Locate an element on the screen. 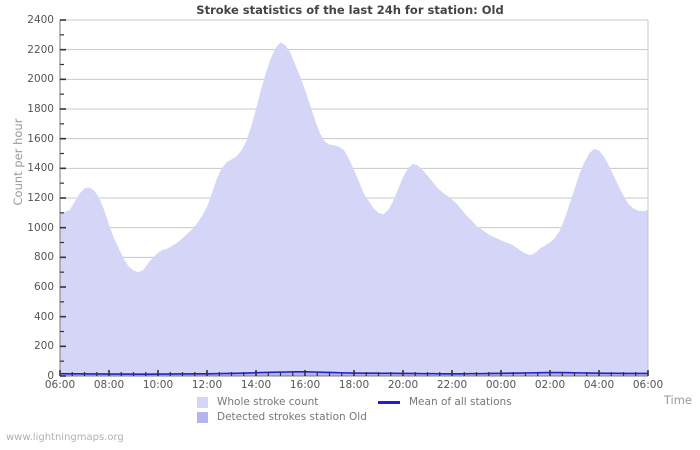 The height and width of the screenshot is (450, 700). legend-swatch-whole-stroke-count is located at coordinates (202, 402).